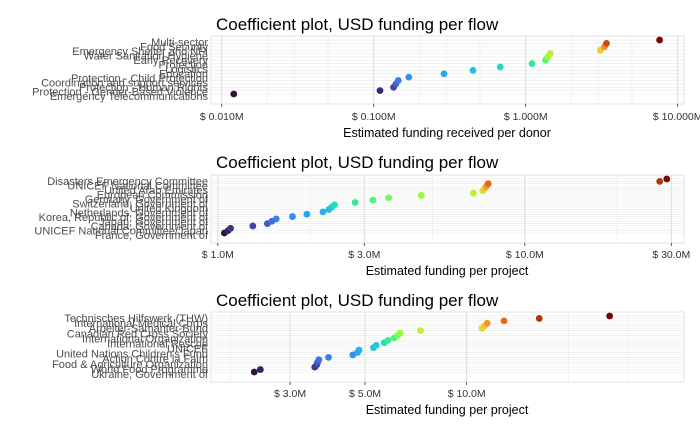  I want to click on panel-1-points, so click(446, 67).